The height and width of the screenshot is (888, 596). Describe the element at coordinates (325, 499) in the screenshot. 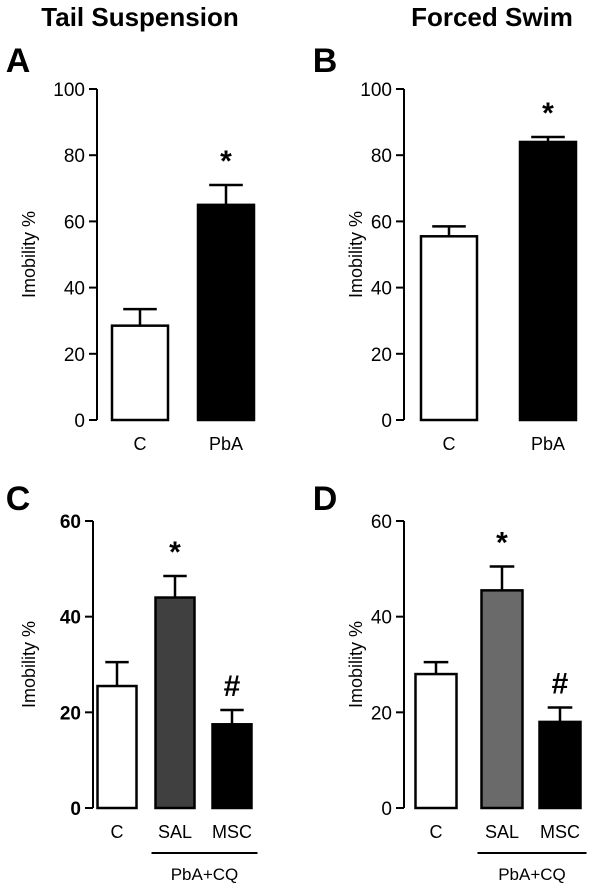

I see `panel-letter: D` at that location.